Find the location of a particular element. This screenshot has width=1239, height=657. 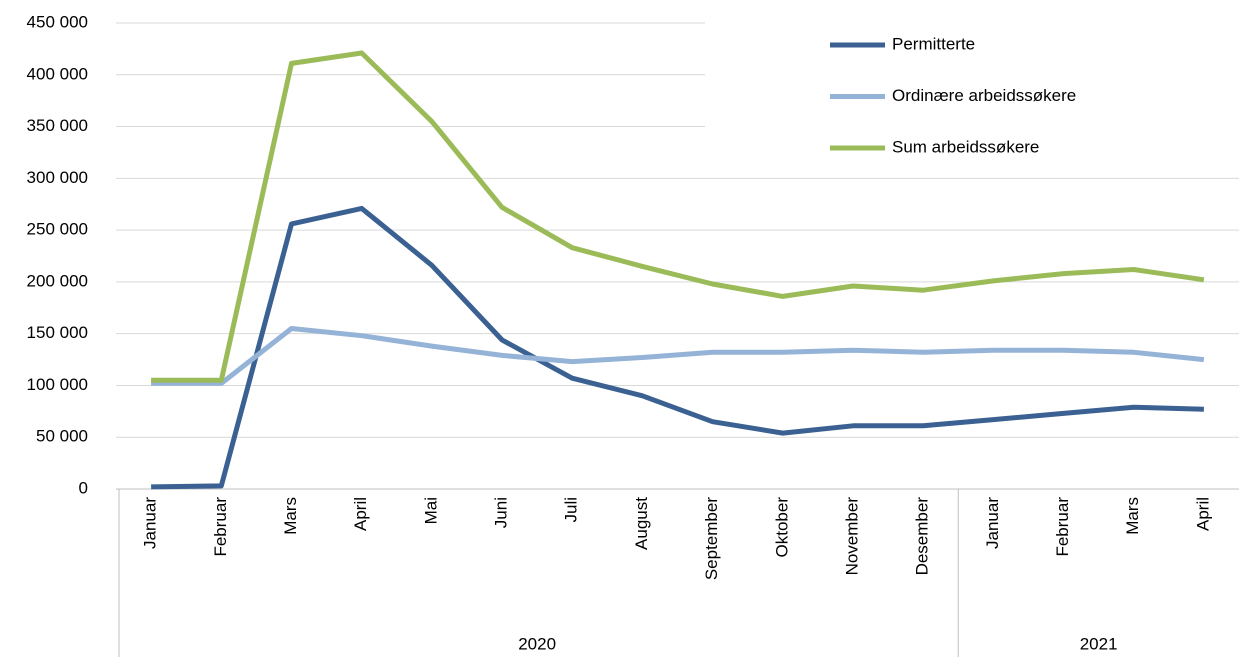

line-series is located at coordinates (678, 356).